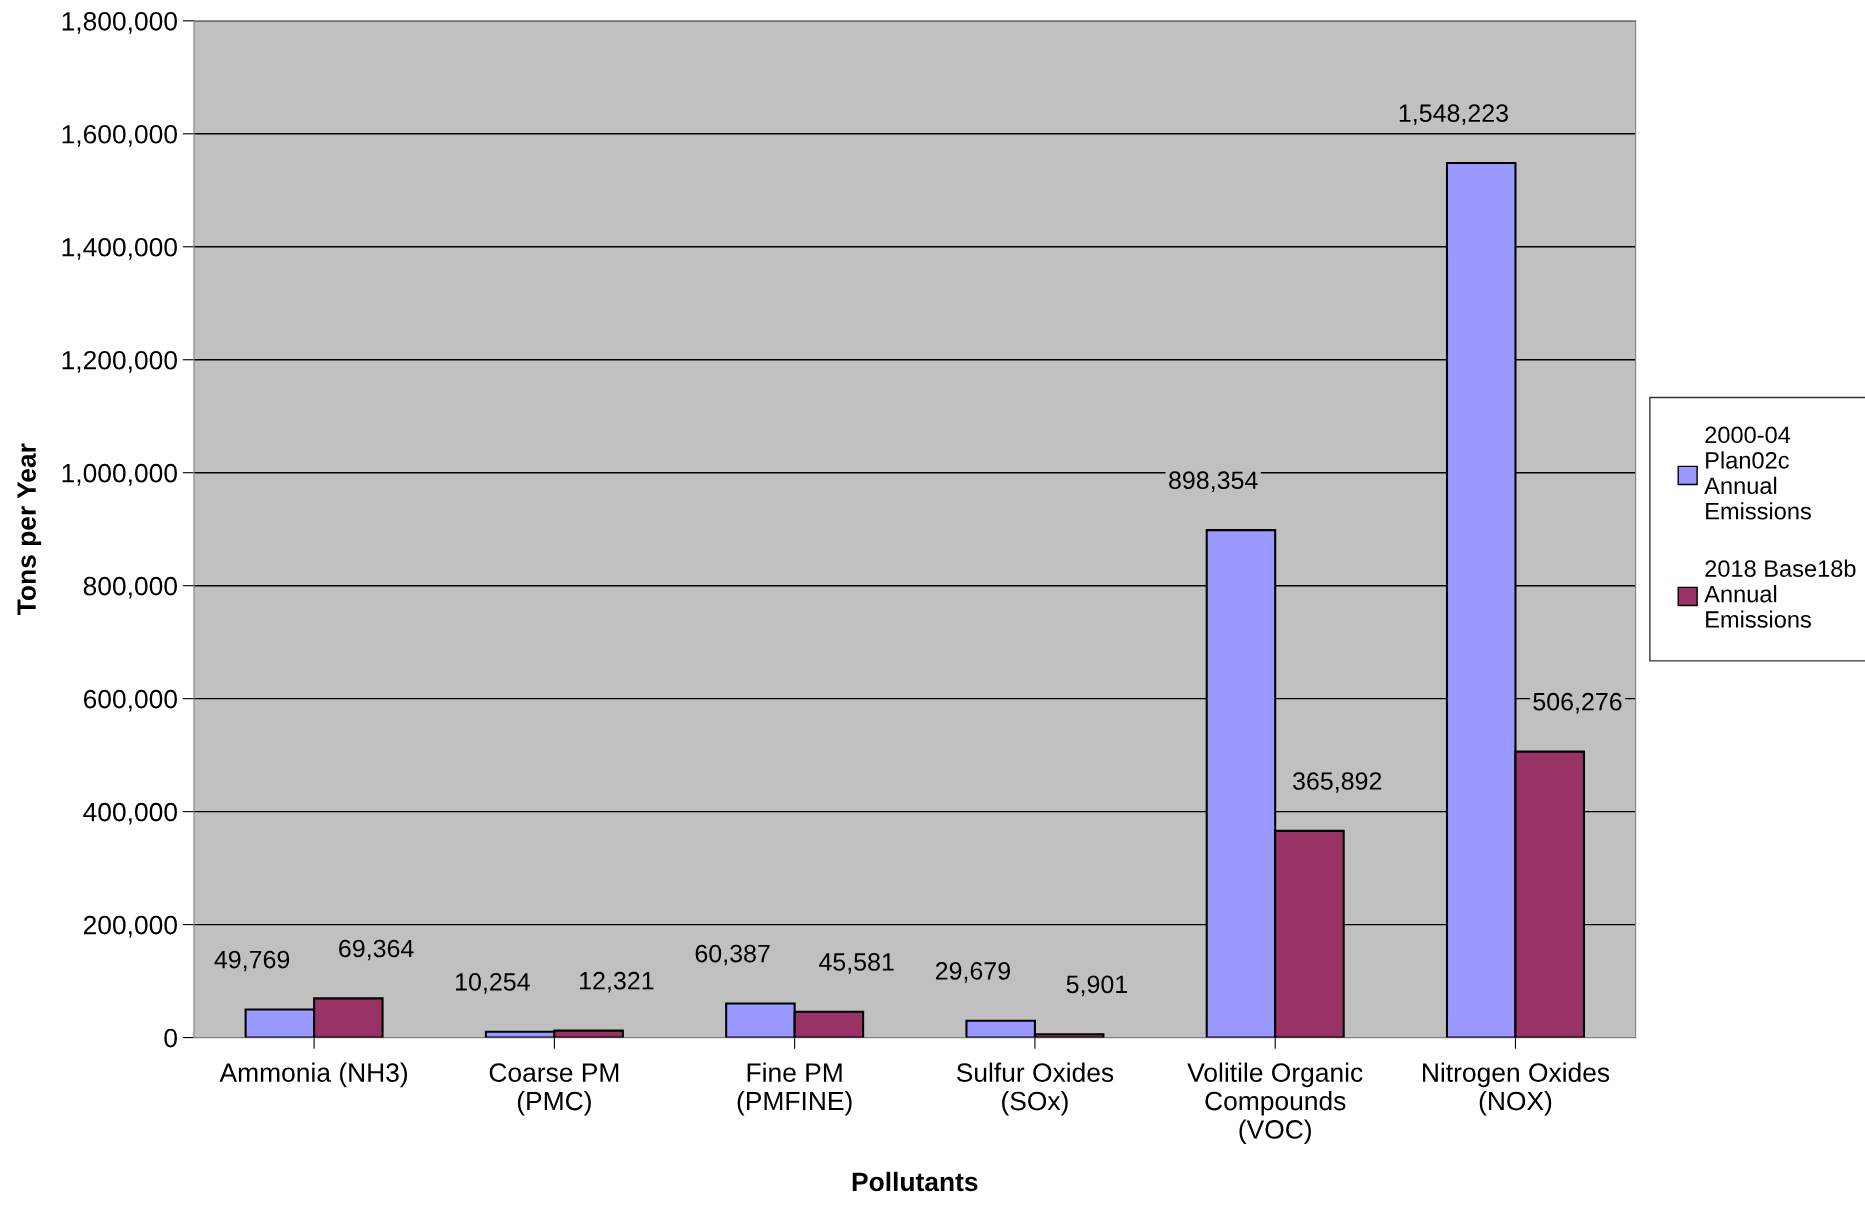  Describe the element at coordinates (493, 983) in the screenshot. I see `data-label: 10,254` at that location.